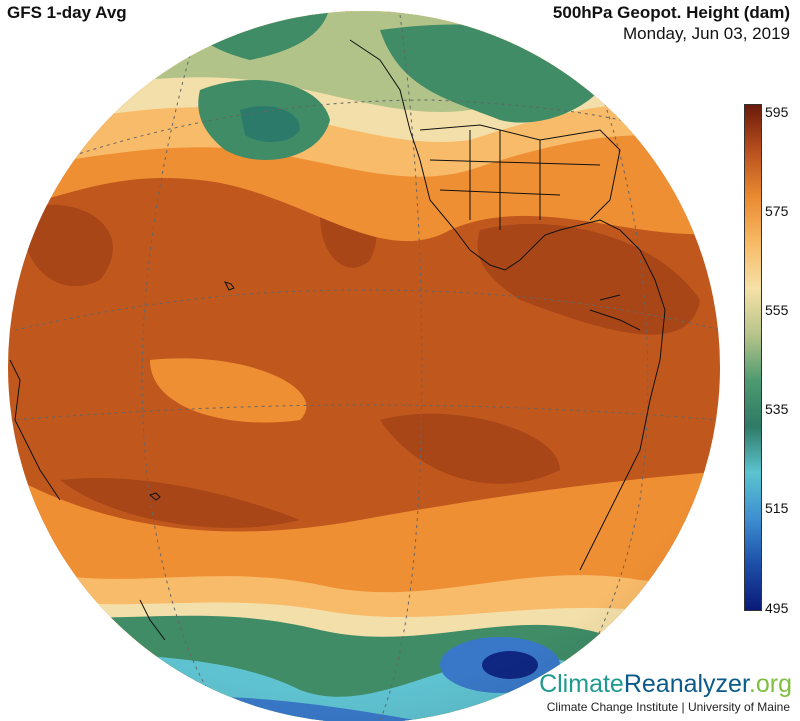  What do you see at coordinates (777, 112) in the screenshot?
I see `colorbar-tick: 595` at bounding box center [777, 112].